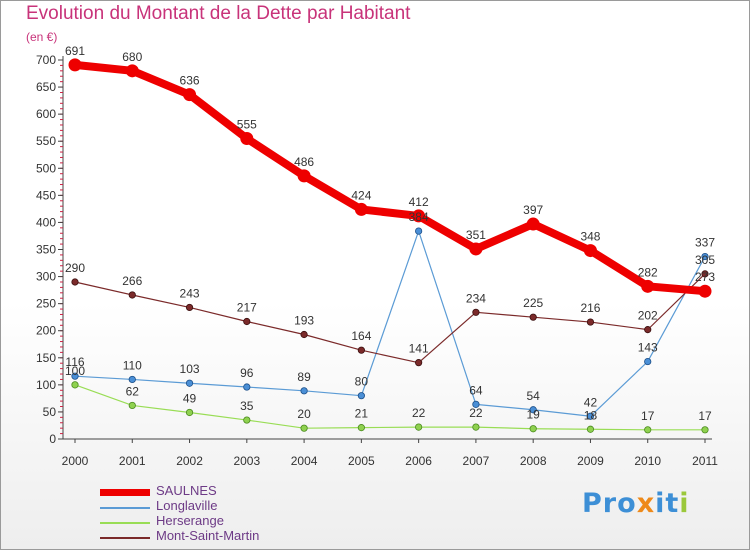 Image resolution: width=750 pixels, height=550 pixels. What do you see at coordinates (50, 412) in the screenshot?
I see `y-tick-label: 50` at bounding box center [50, 412].